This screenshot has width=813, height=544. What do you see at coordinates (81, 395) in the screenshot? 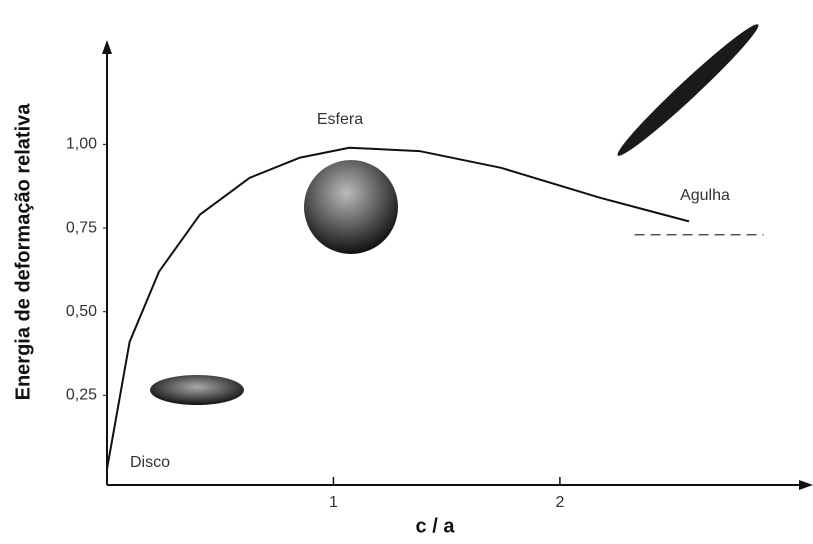
I see `y-tick-label: 0,25` at bounding box center [81, 395].